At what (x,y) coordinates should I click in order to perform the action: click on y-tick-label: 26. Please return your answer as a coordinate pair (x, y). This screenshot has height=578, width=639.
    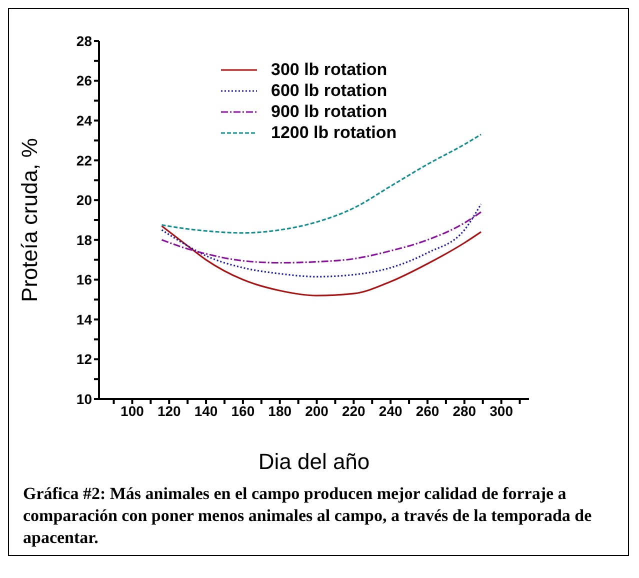
    Looking at the image, I should click on (84, 80).